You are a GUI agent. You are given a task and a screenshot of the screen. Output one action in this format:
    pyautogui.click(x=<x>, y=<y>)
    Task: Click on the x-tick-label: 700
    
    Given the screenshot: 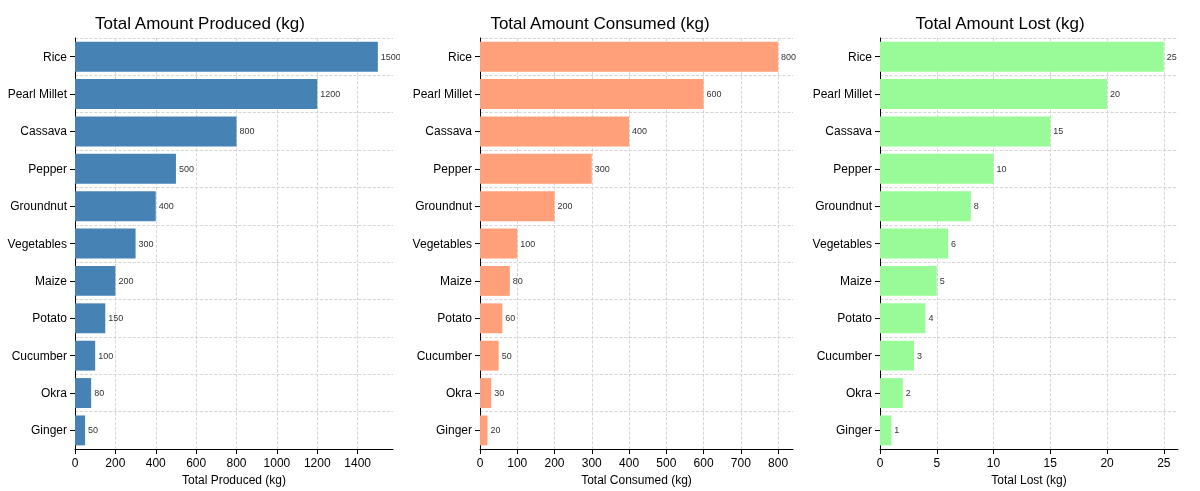 What is the action you would take?
    pyautogui.click(x=741, y=463)
    